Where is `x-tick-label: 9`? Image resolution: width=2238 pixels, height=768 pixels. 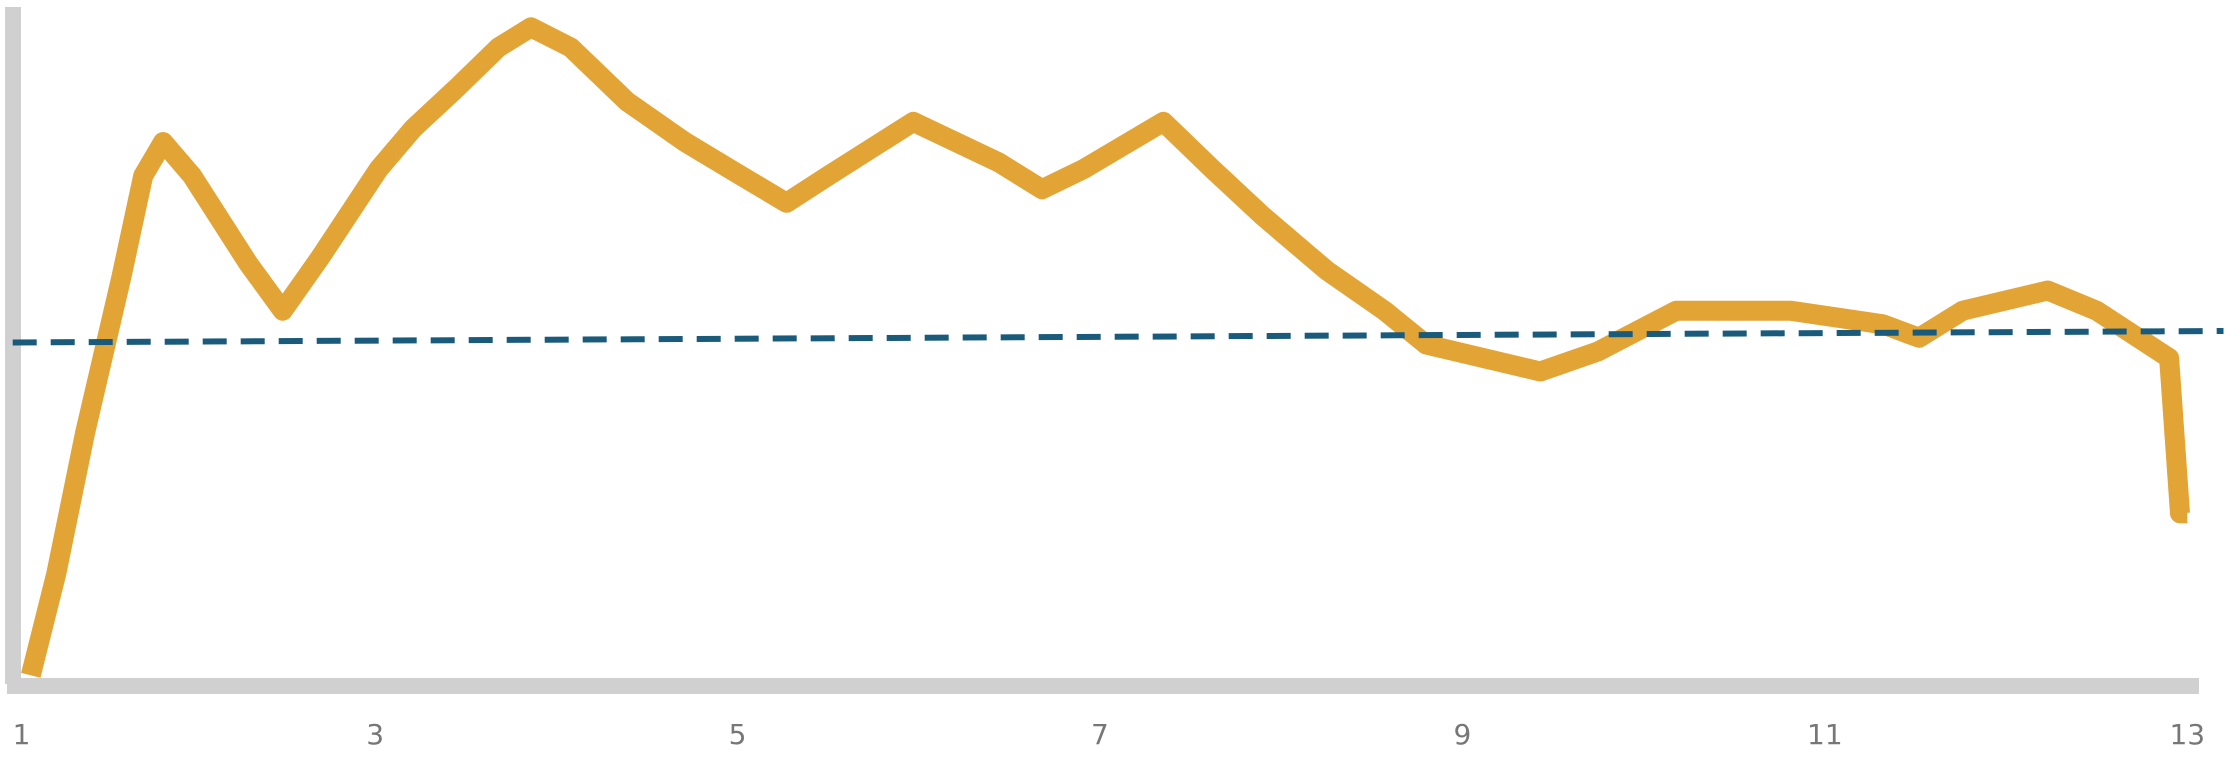
x-tick-label: 9 is located at coordinates (1462, 734).